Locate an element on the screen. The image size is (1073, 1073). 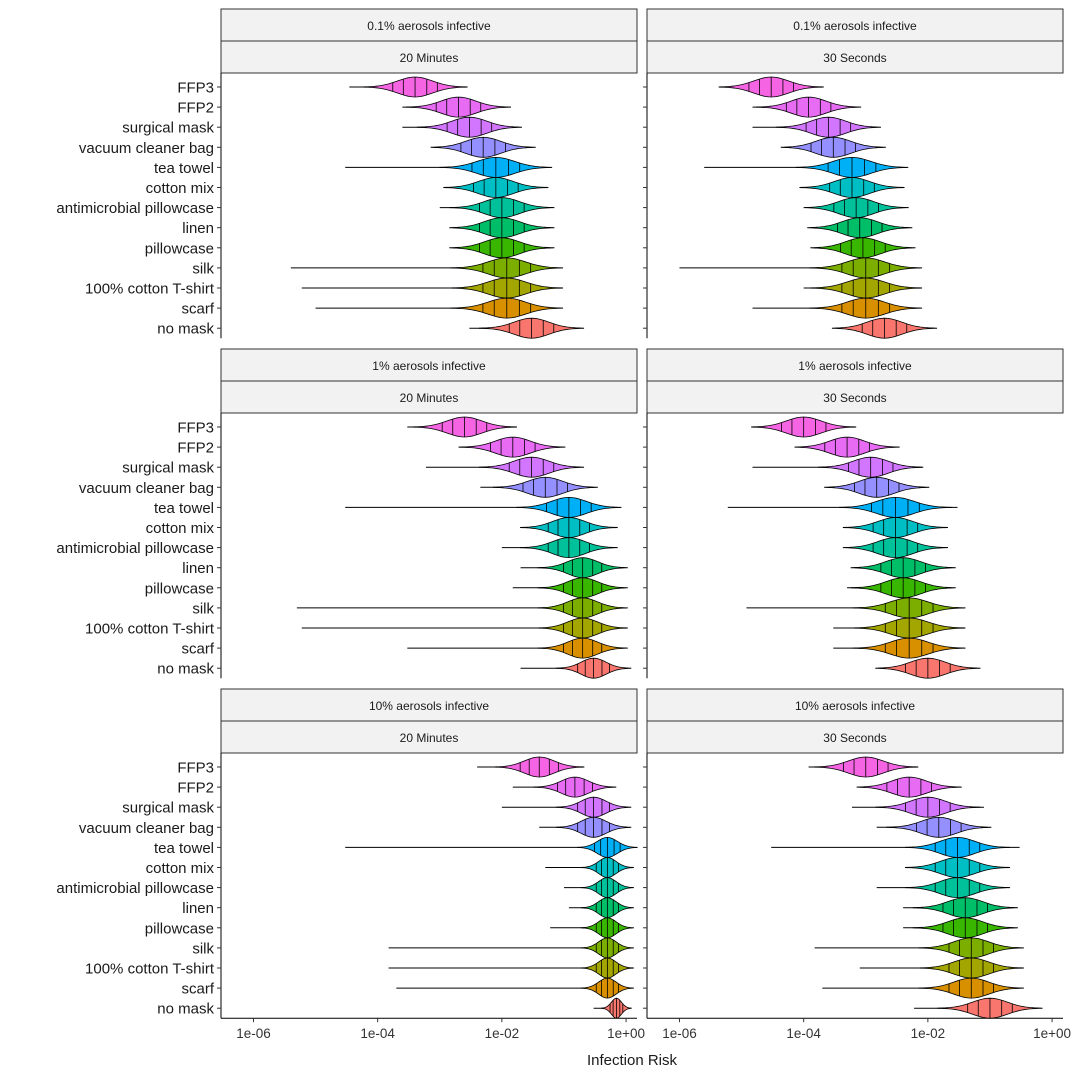
facet-panel: 0.1% aerosols infective 20 Minutes is located at coordinates (427, 173).